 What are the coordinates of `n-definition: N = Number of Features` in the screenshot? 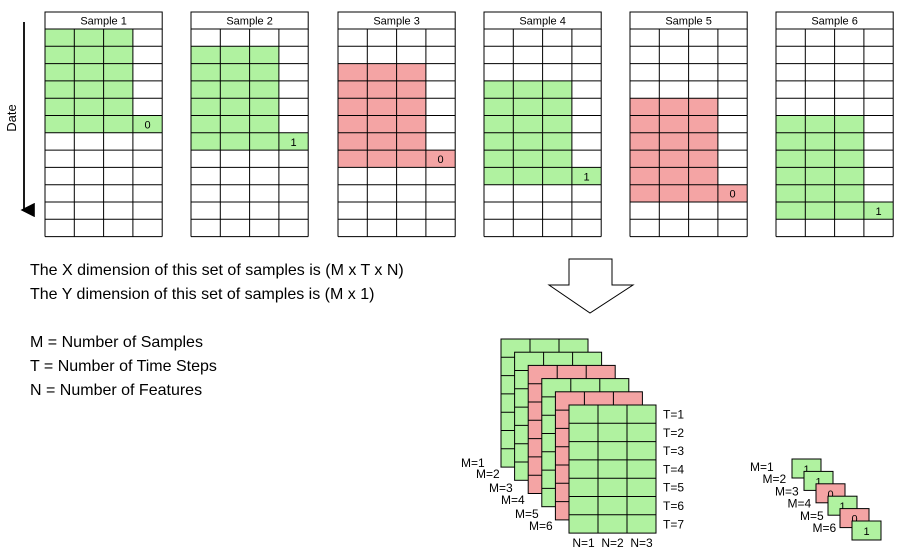 It's located at (116, 390).